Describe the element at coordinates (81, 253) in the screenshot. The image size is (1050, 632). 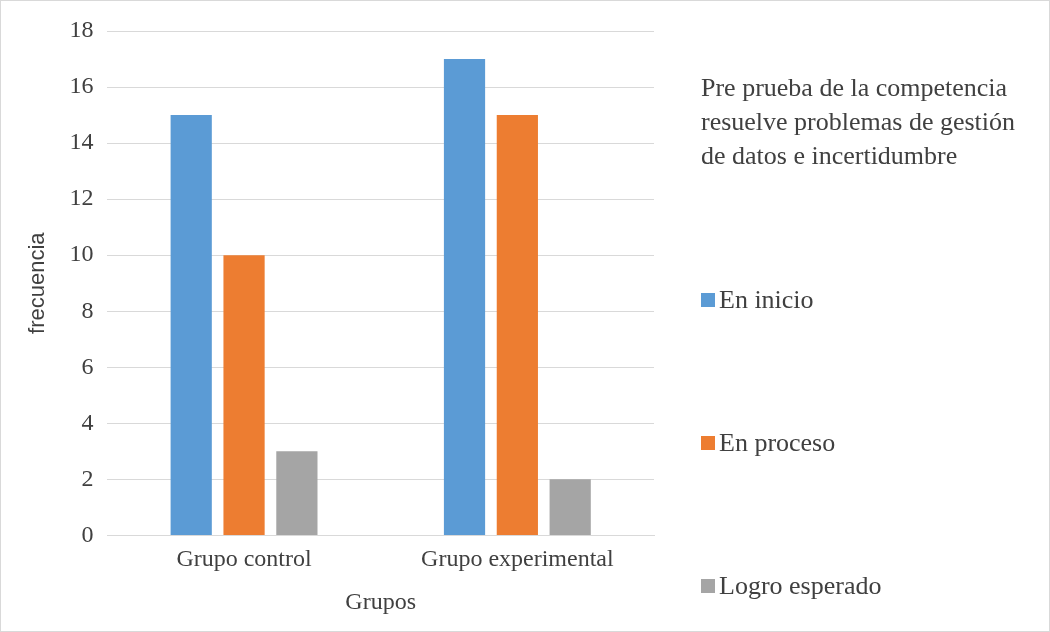
I see `y-tick-label: 10` at that location.